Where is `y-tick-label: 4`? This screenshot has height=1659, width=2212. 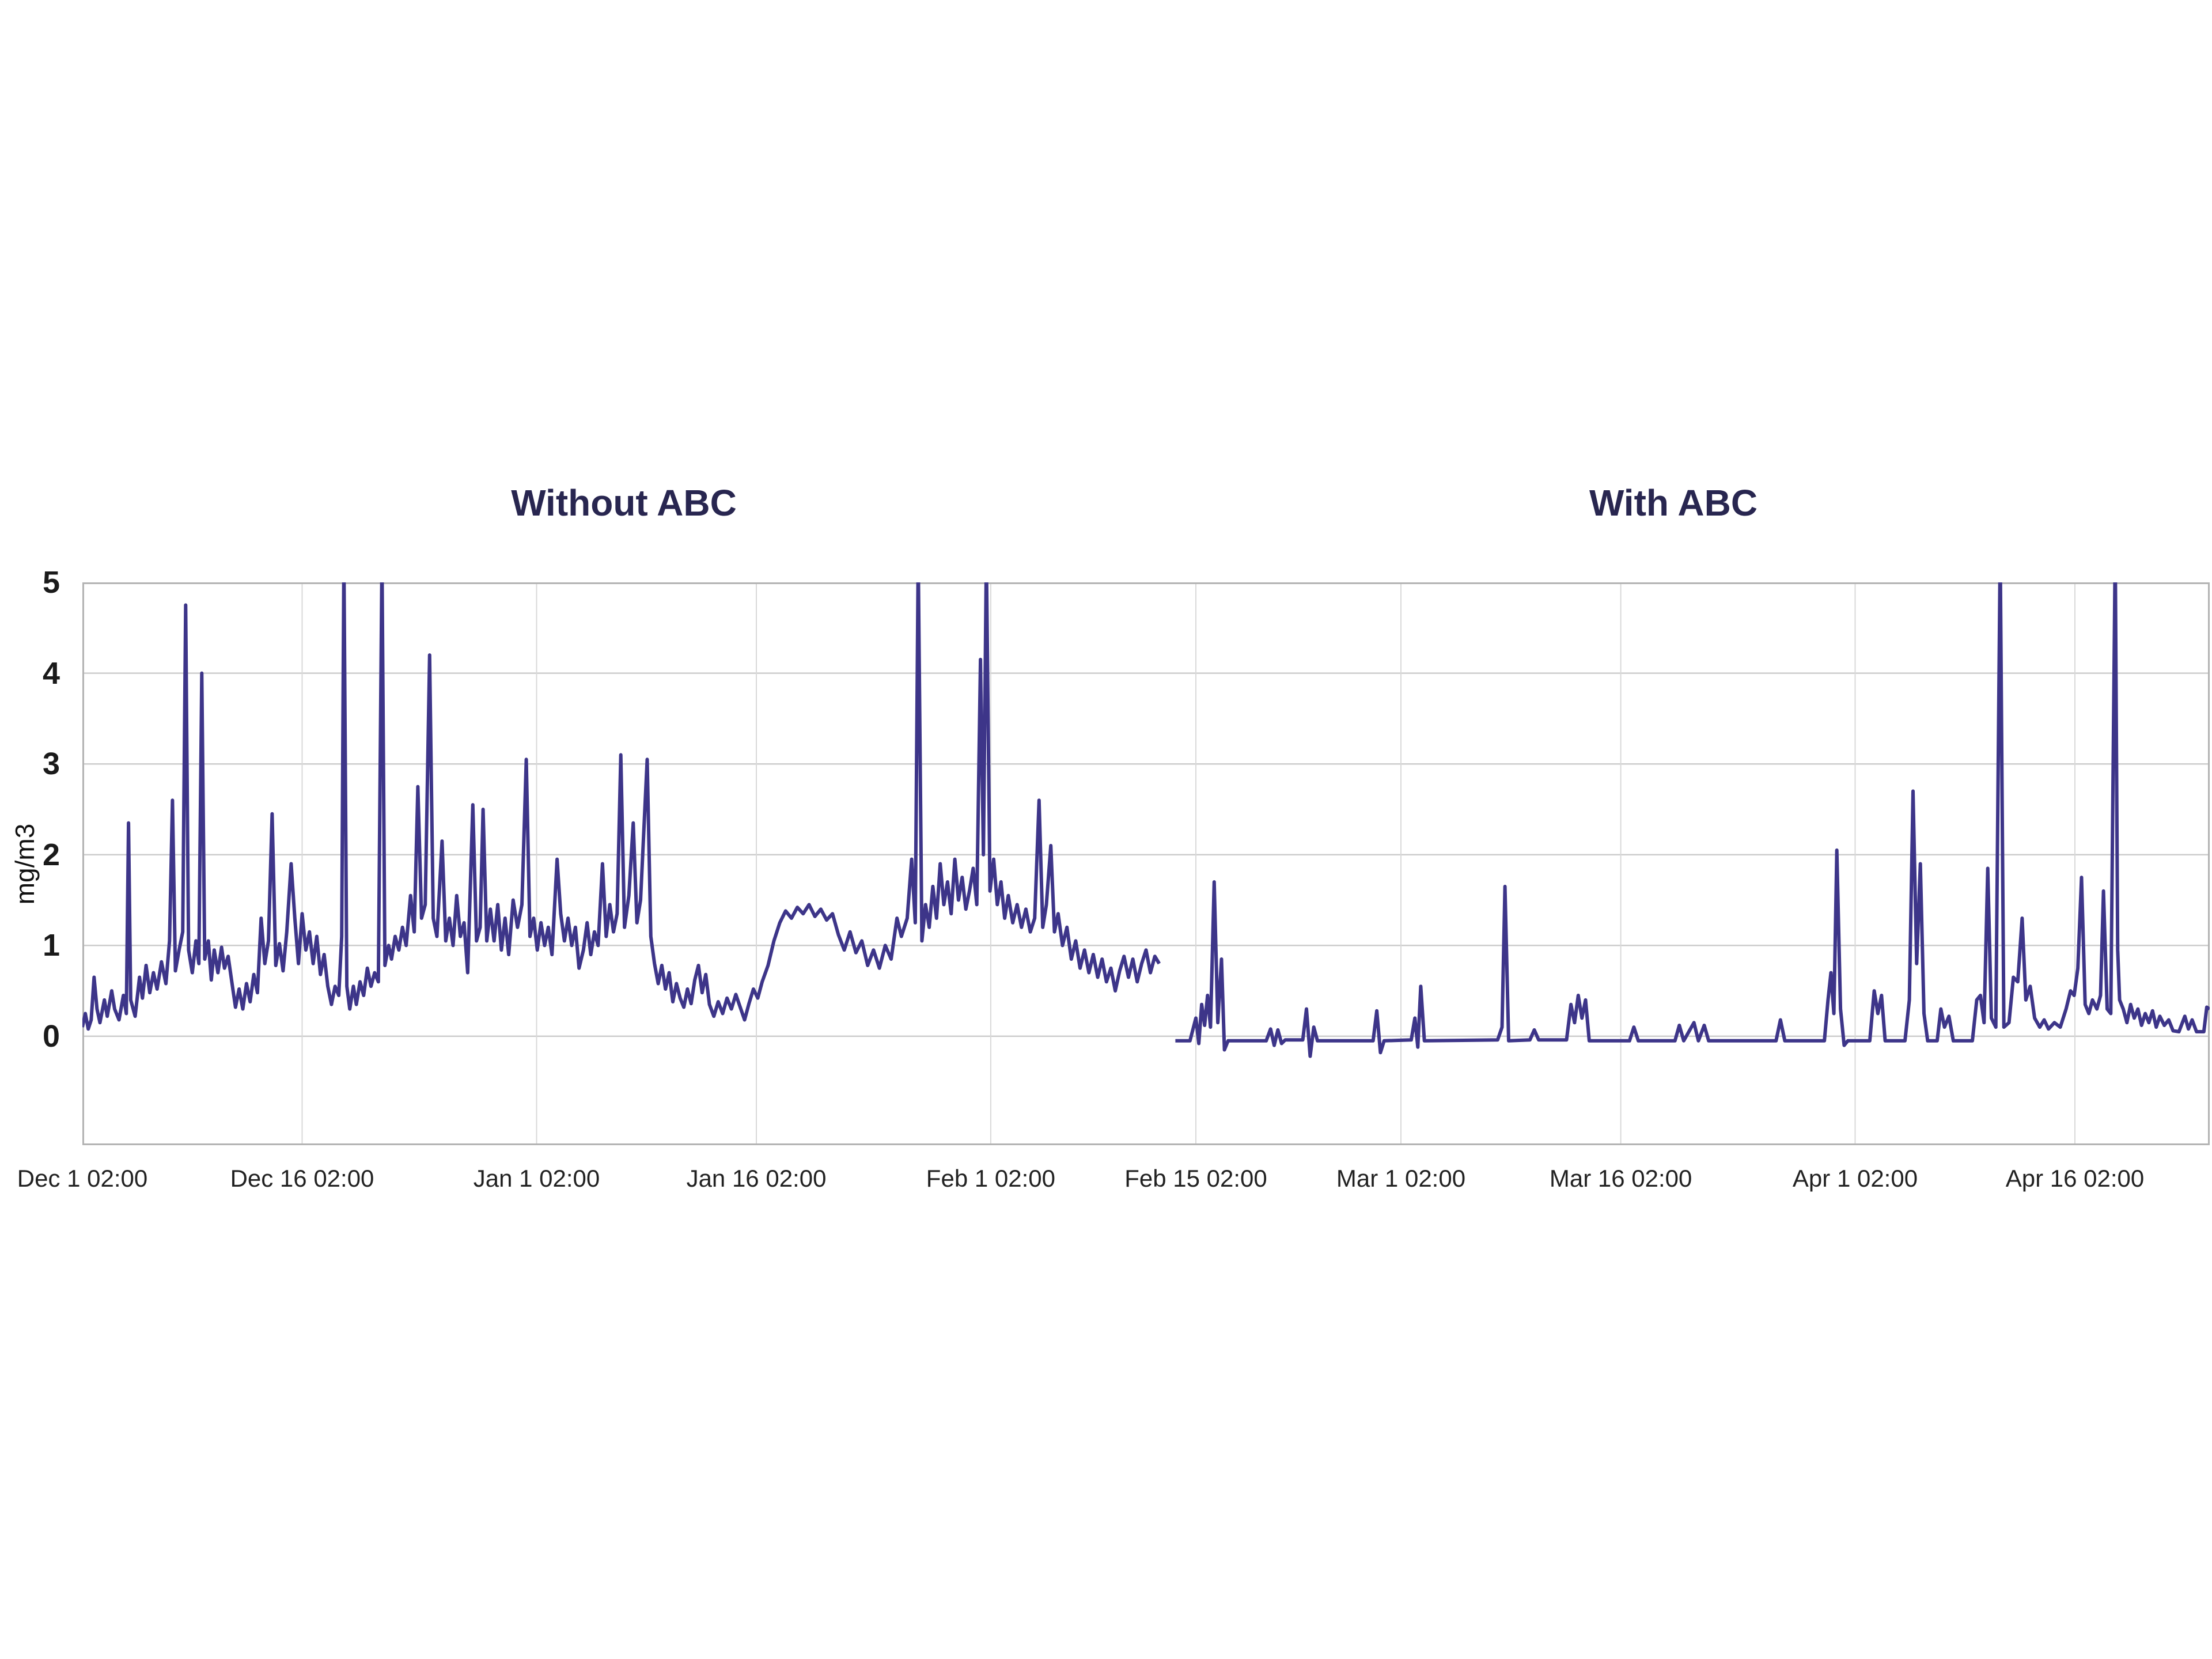
y-tick-label: 4 is located at coordinates (51, 673).